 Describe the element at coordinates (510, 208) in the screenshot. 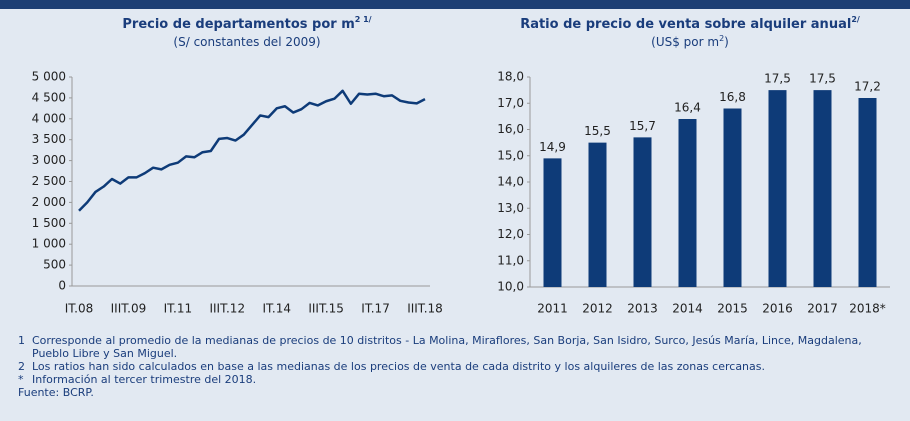

I see `y-tick-label: 13,0` at that location.